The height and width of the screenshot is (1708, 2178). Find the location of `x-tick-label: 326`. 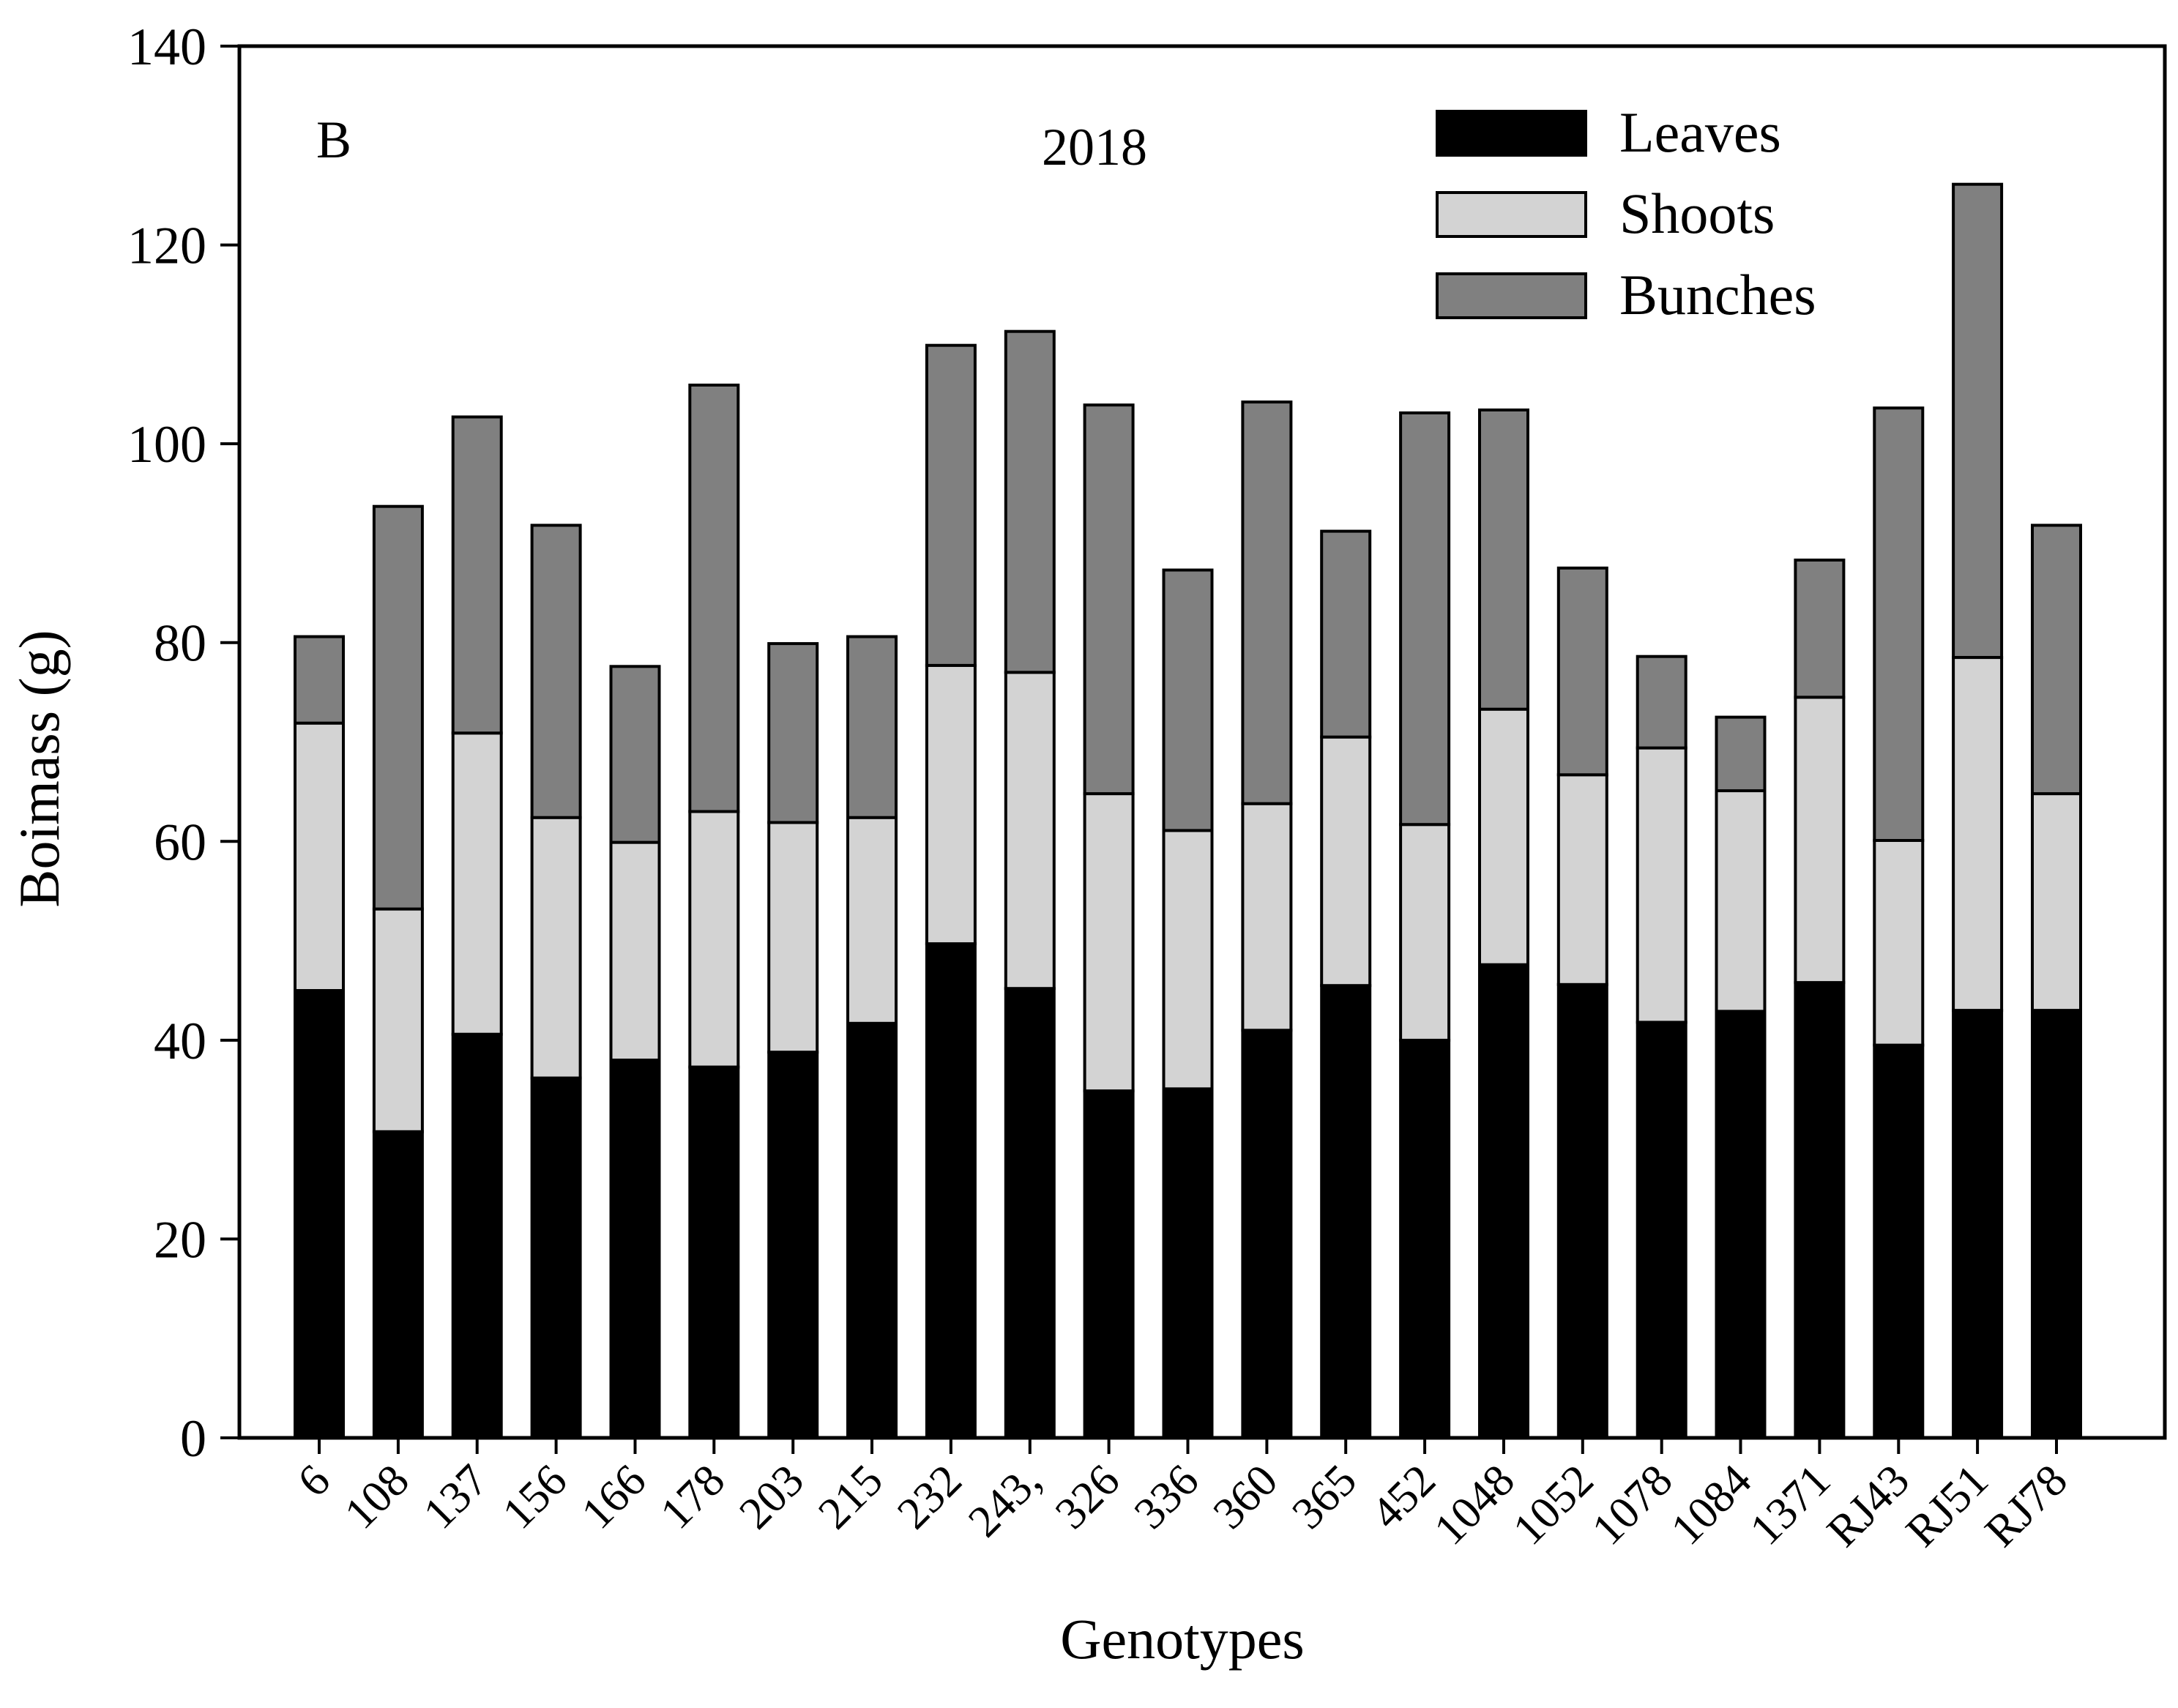

x-tick-label: 326 is located at coordinates (1088, 1497).